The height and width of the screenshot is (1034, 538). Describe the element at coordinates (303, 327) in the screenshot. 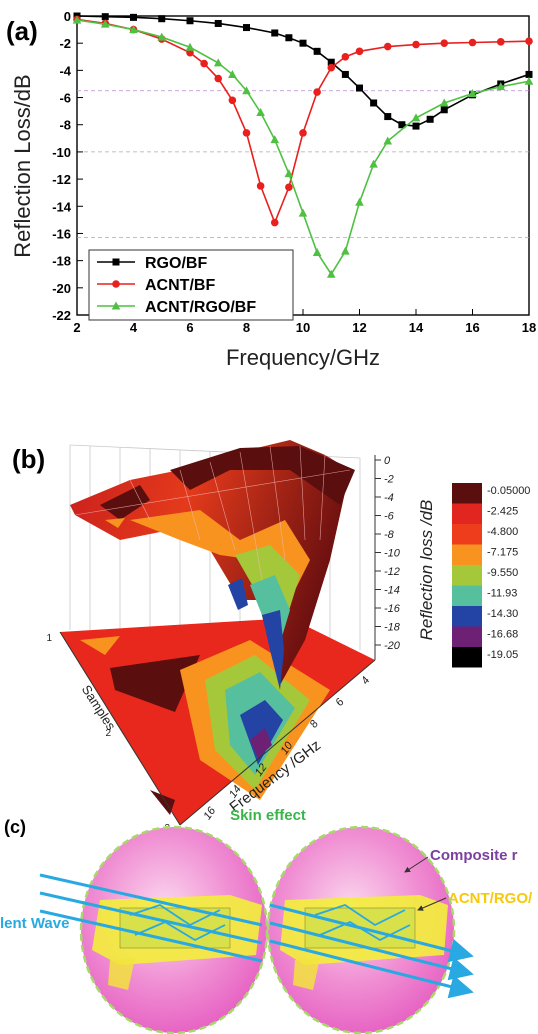

I see `x-tick-label: 10` at that location.